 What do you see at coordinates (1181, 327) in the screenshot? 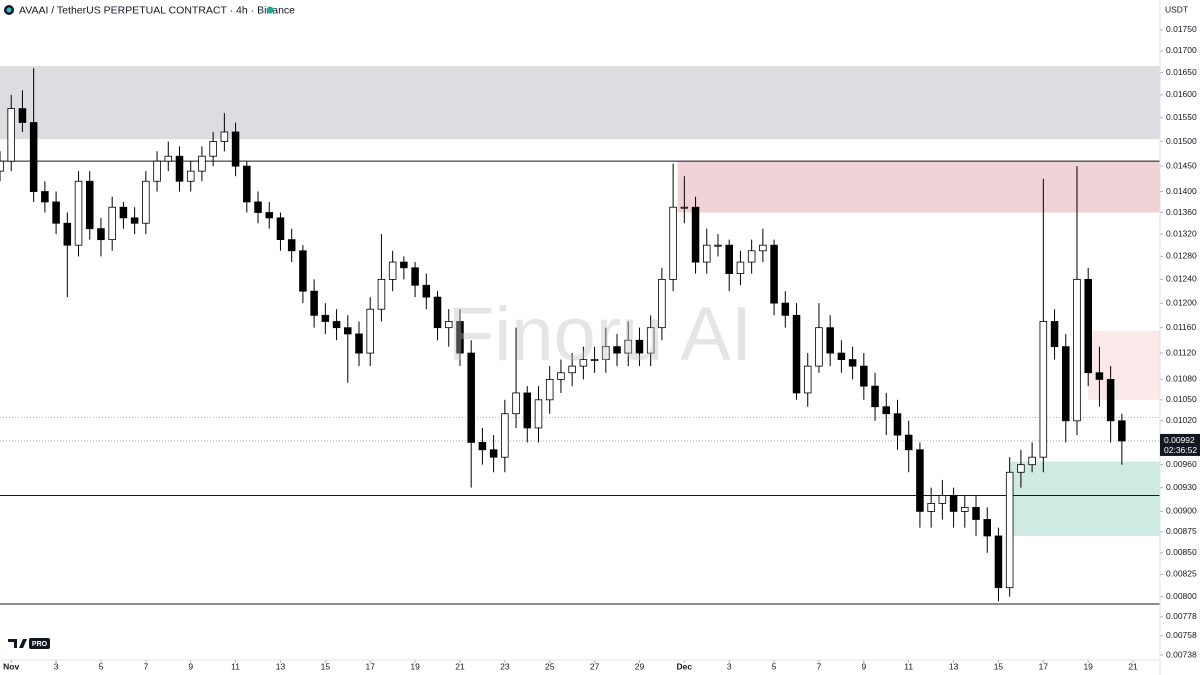
I see `y-tick-label: 0.01160` at bounding box center [1181, 327].